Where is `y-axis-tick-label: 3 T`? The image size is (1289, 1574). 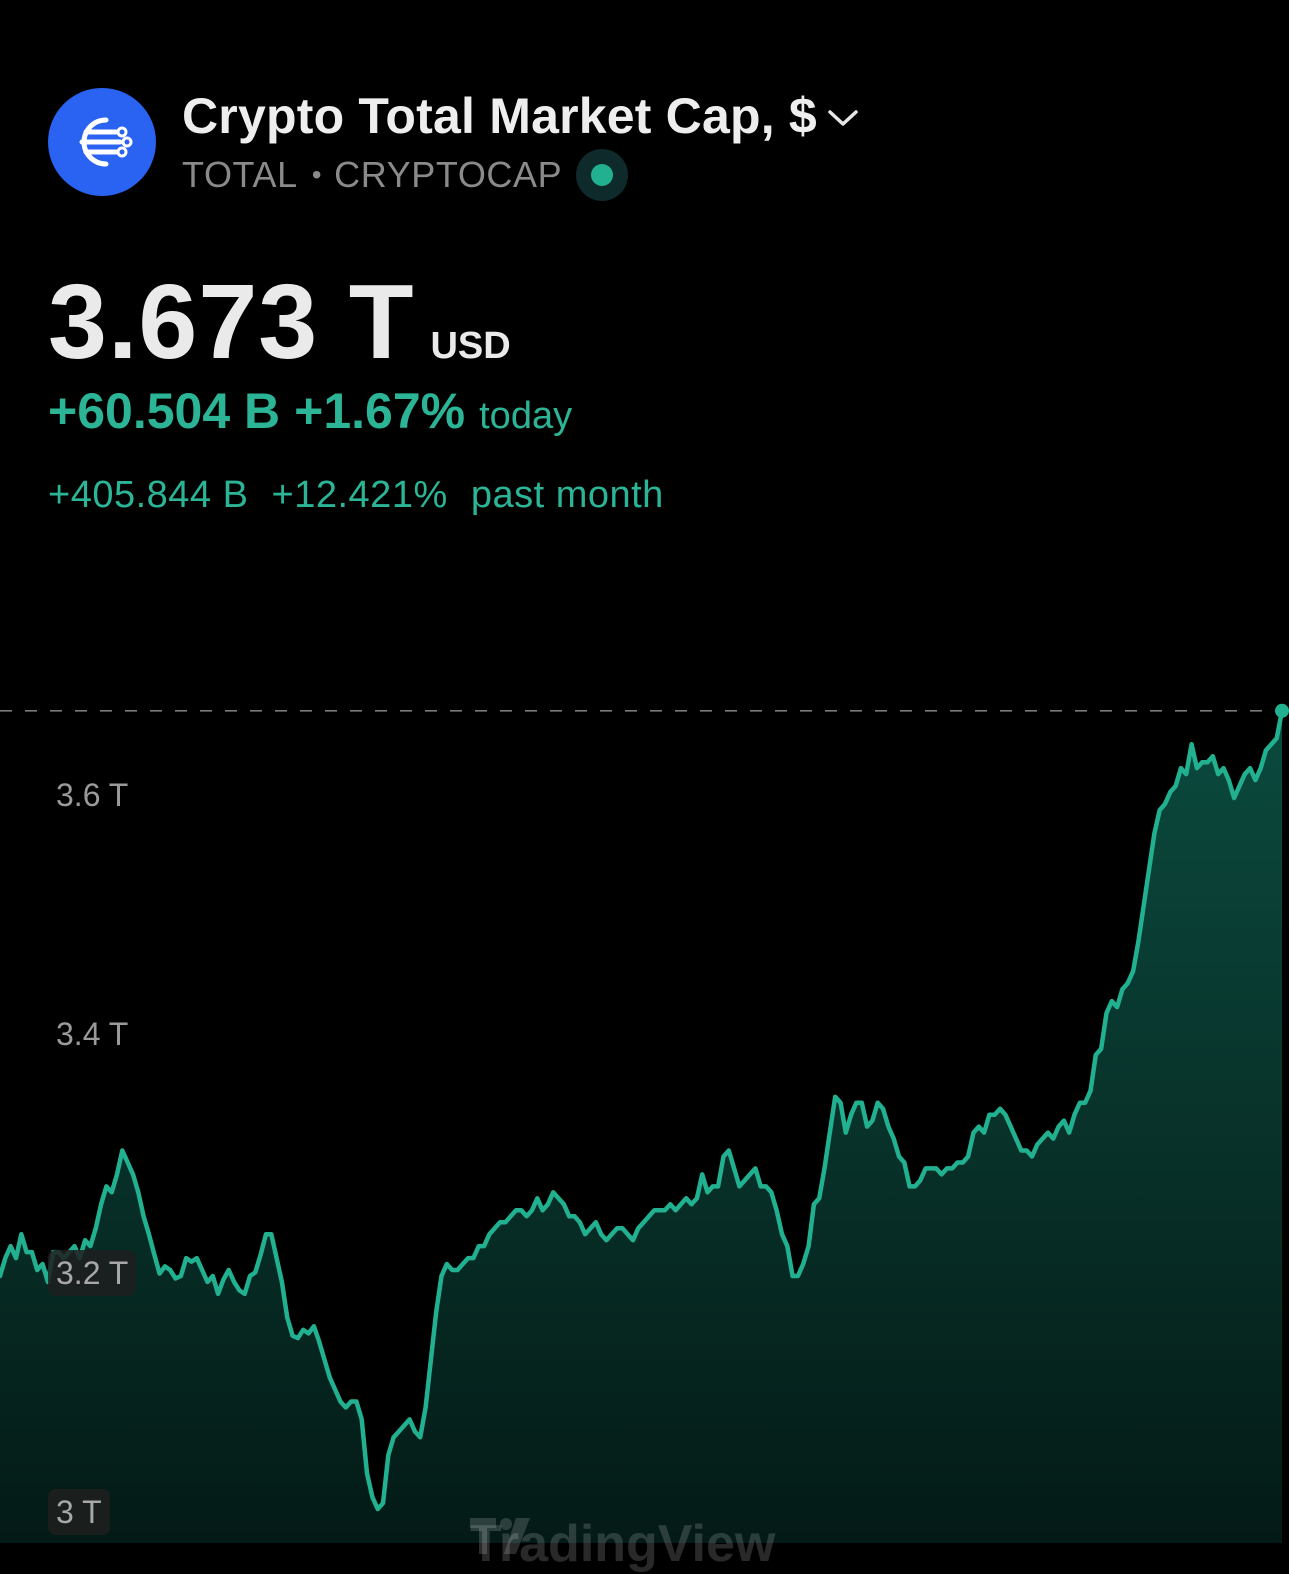 y-axis-tick-label: 3 T is located at coordinates (79, 1512).